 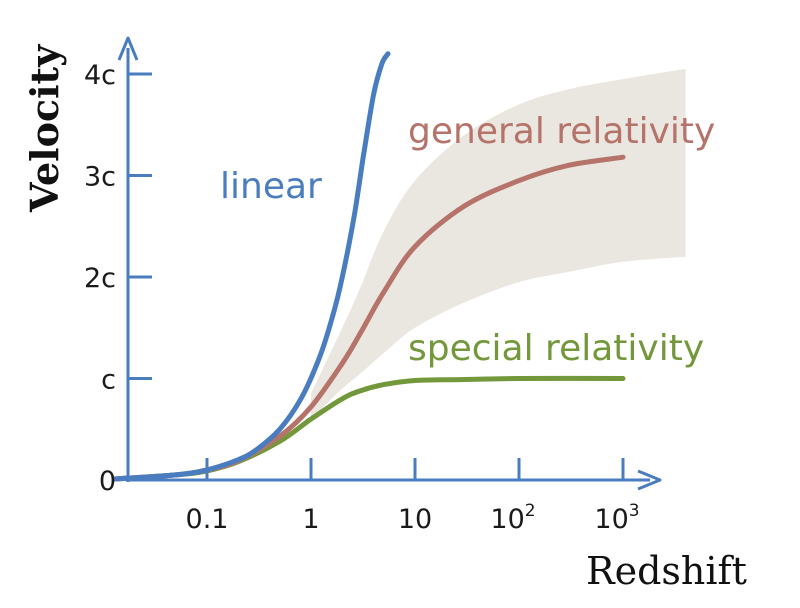 What do you see at coordinates (369, 428) in the screenshot?
I see `series-line-special-relativity` at bounding box center [369, 428].